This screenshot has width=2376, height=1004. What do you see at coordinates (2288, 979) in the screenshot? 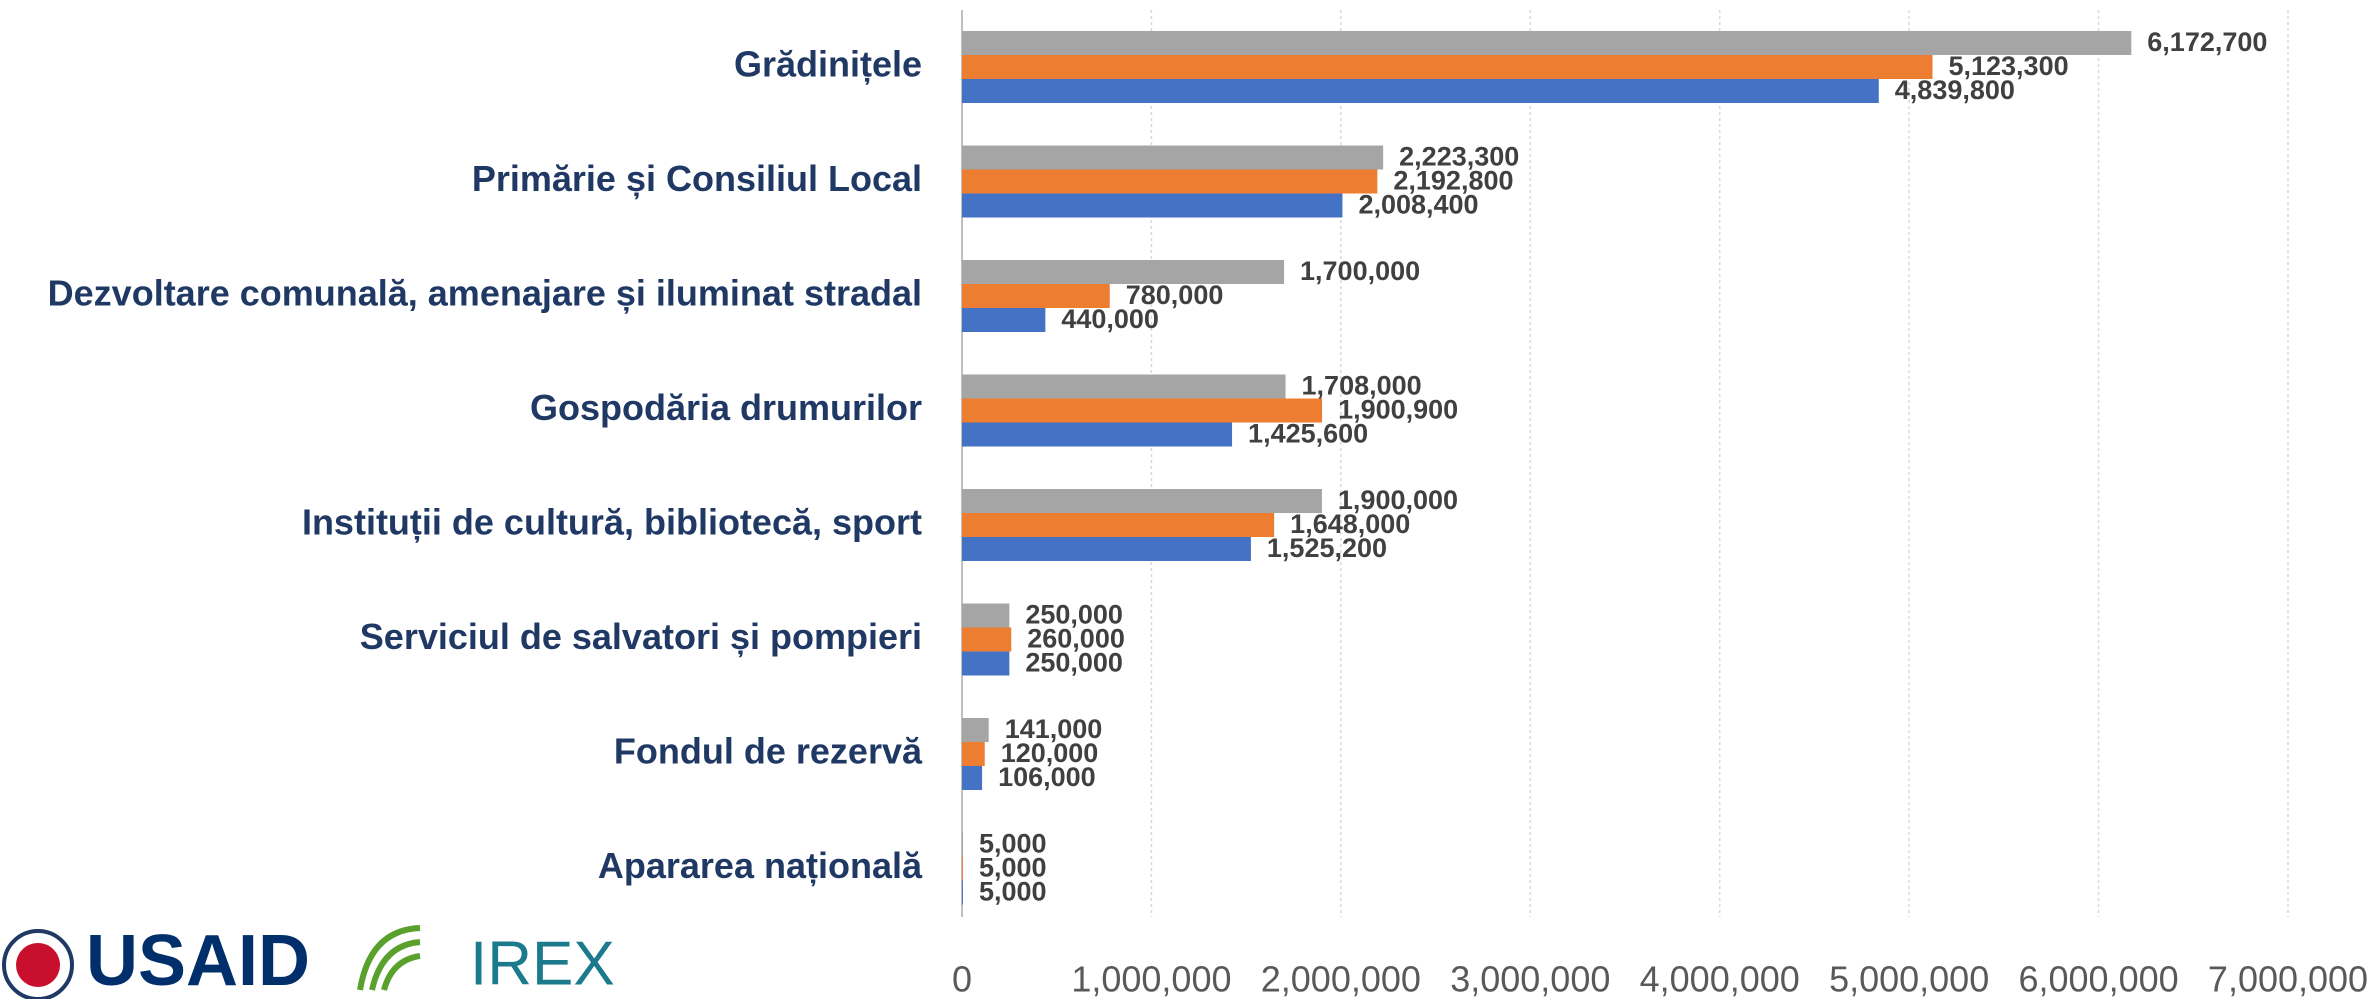
I see `x-tick-label: 7,000,000` at bounding box center [2288, 979].